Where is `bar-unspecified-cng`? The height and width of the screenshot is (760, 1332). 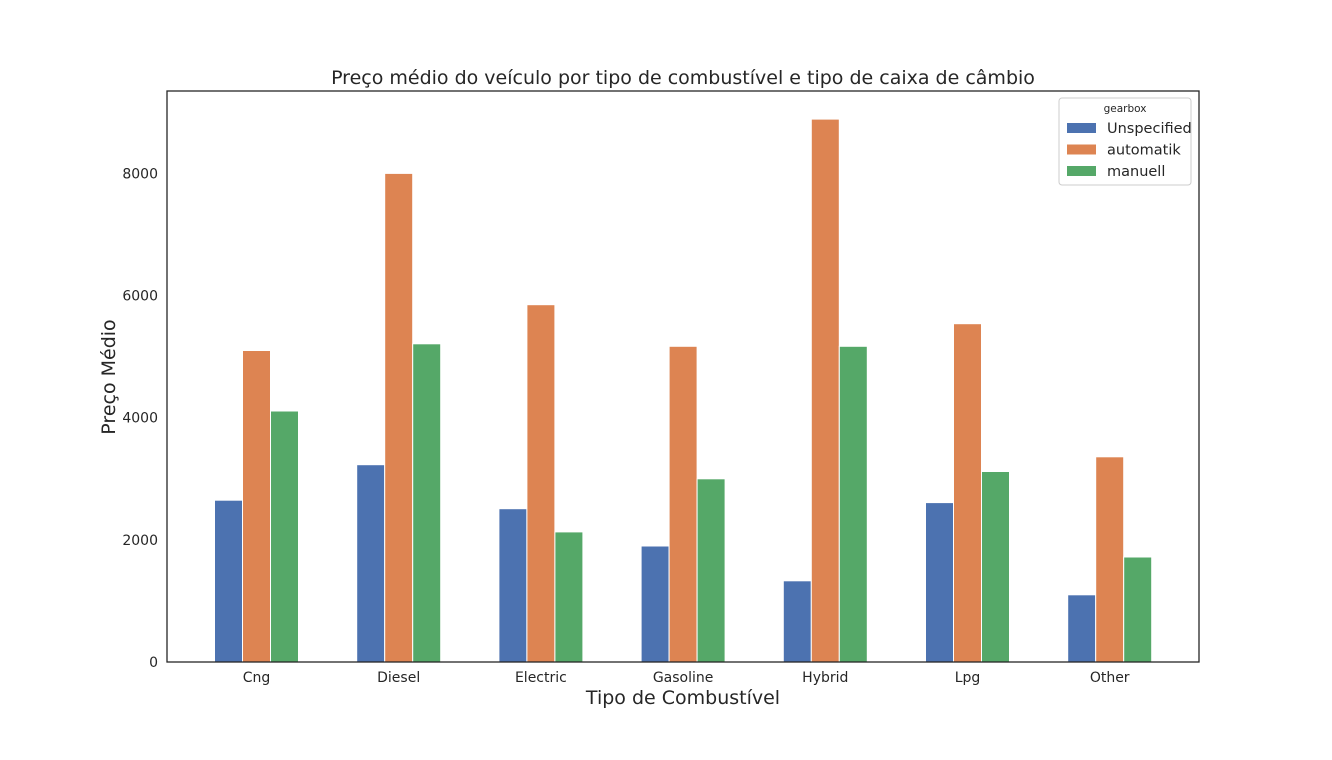 bar-unspecified-cng is located at coordinates (228, 581).